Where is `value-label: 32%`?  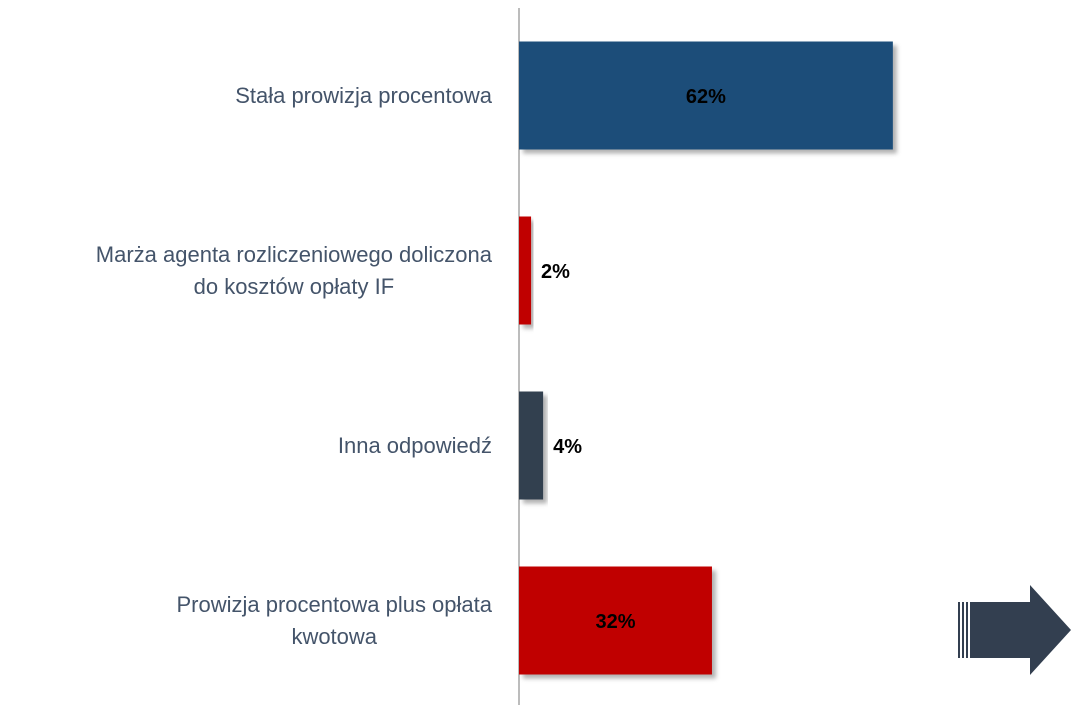 value-label: 32% is located at coordinates (615, 622).